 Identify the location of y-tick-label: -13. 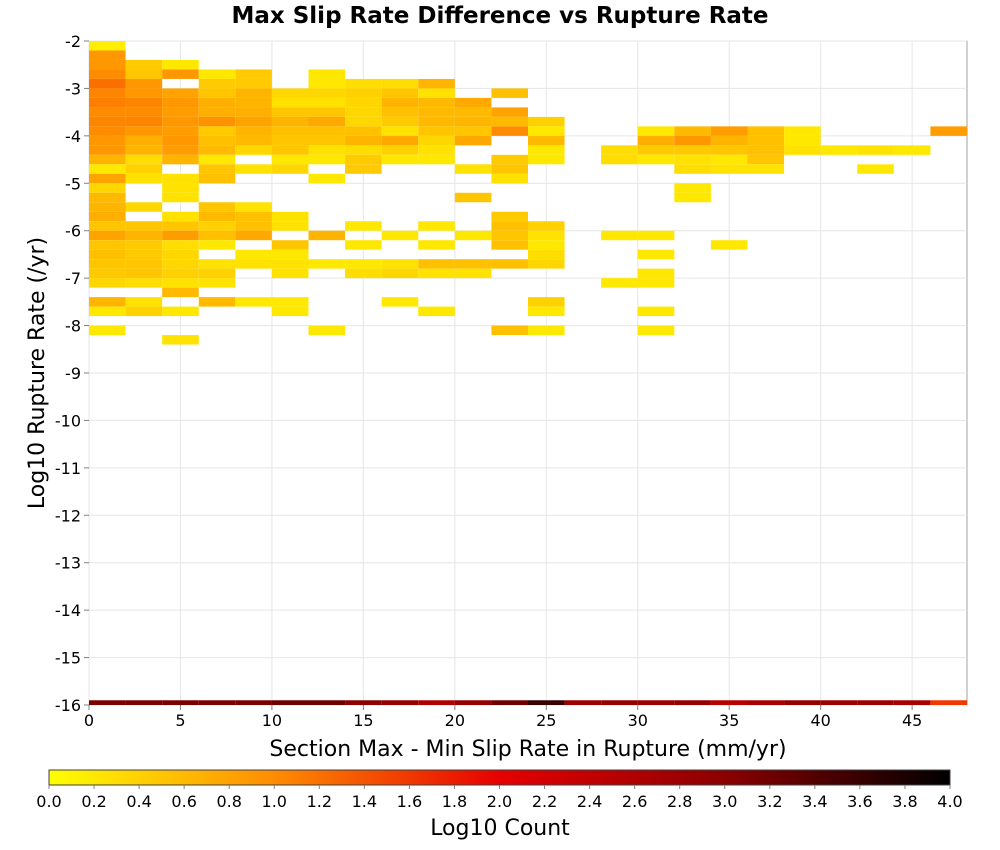
(68, 563).